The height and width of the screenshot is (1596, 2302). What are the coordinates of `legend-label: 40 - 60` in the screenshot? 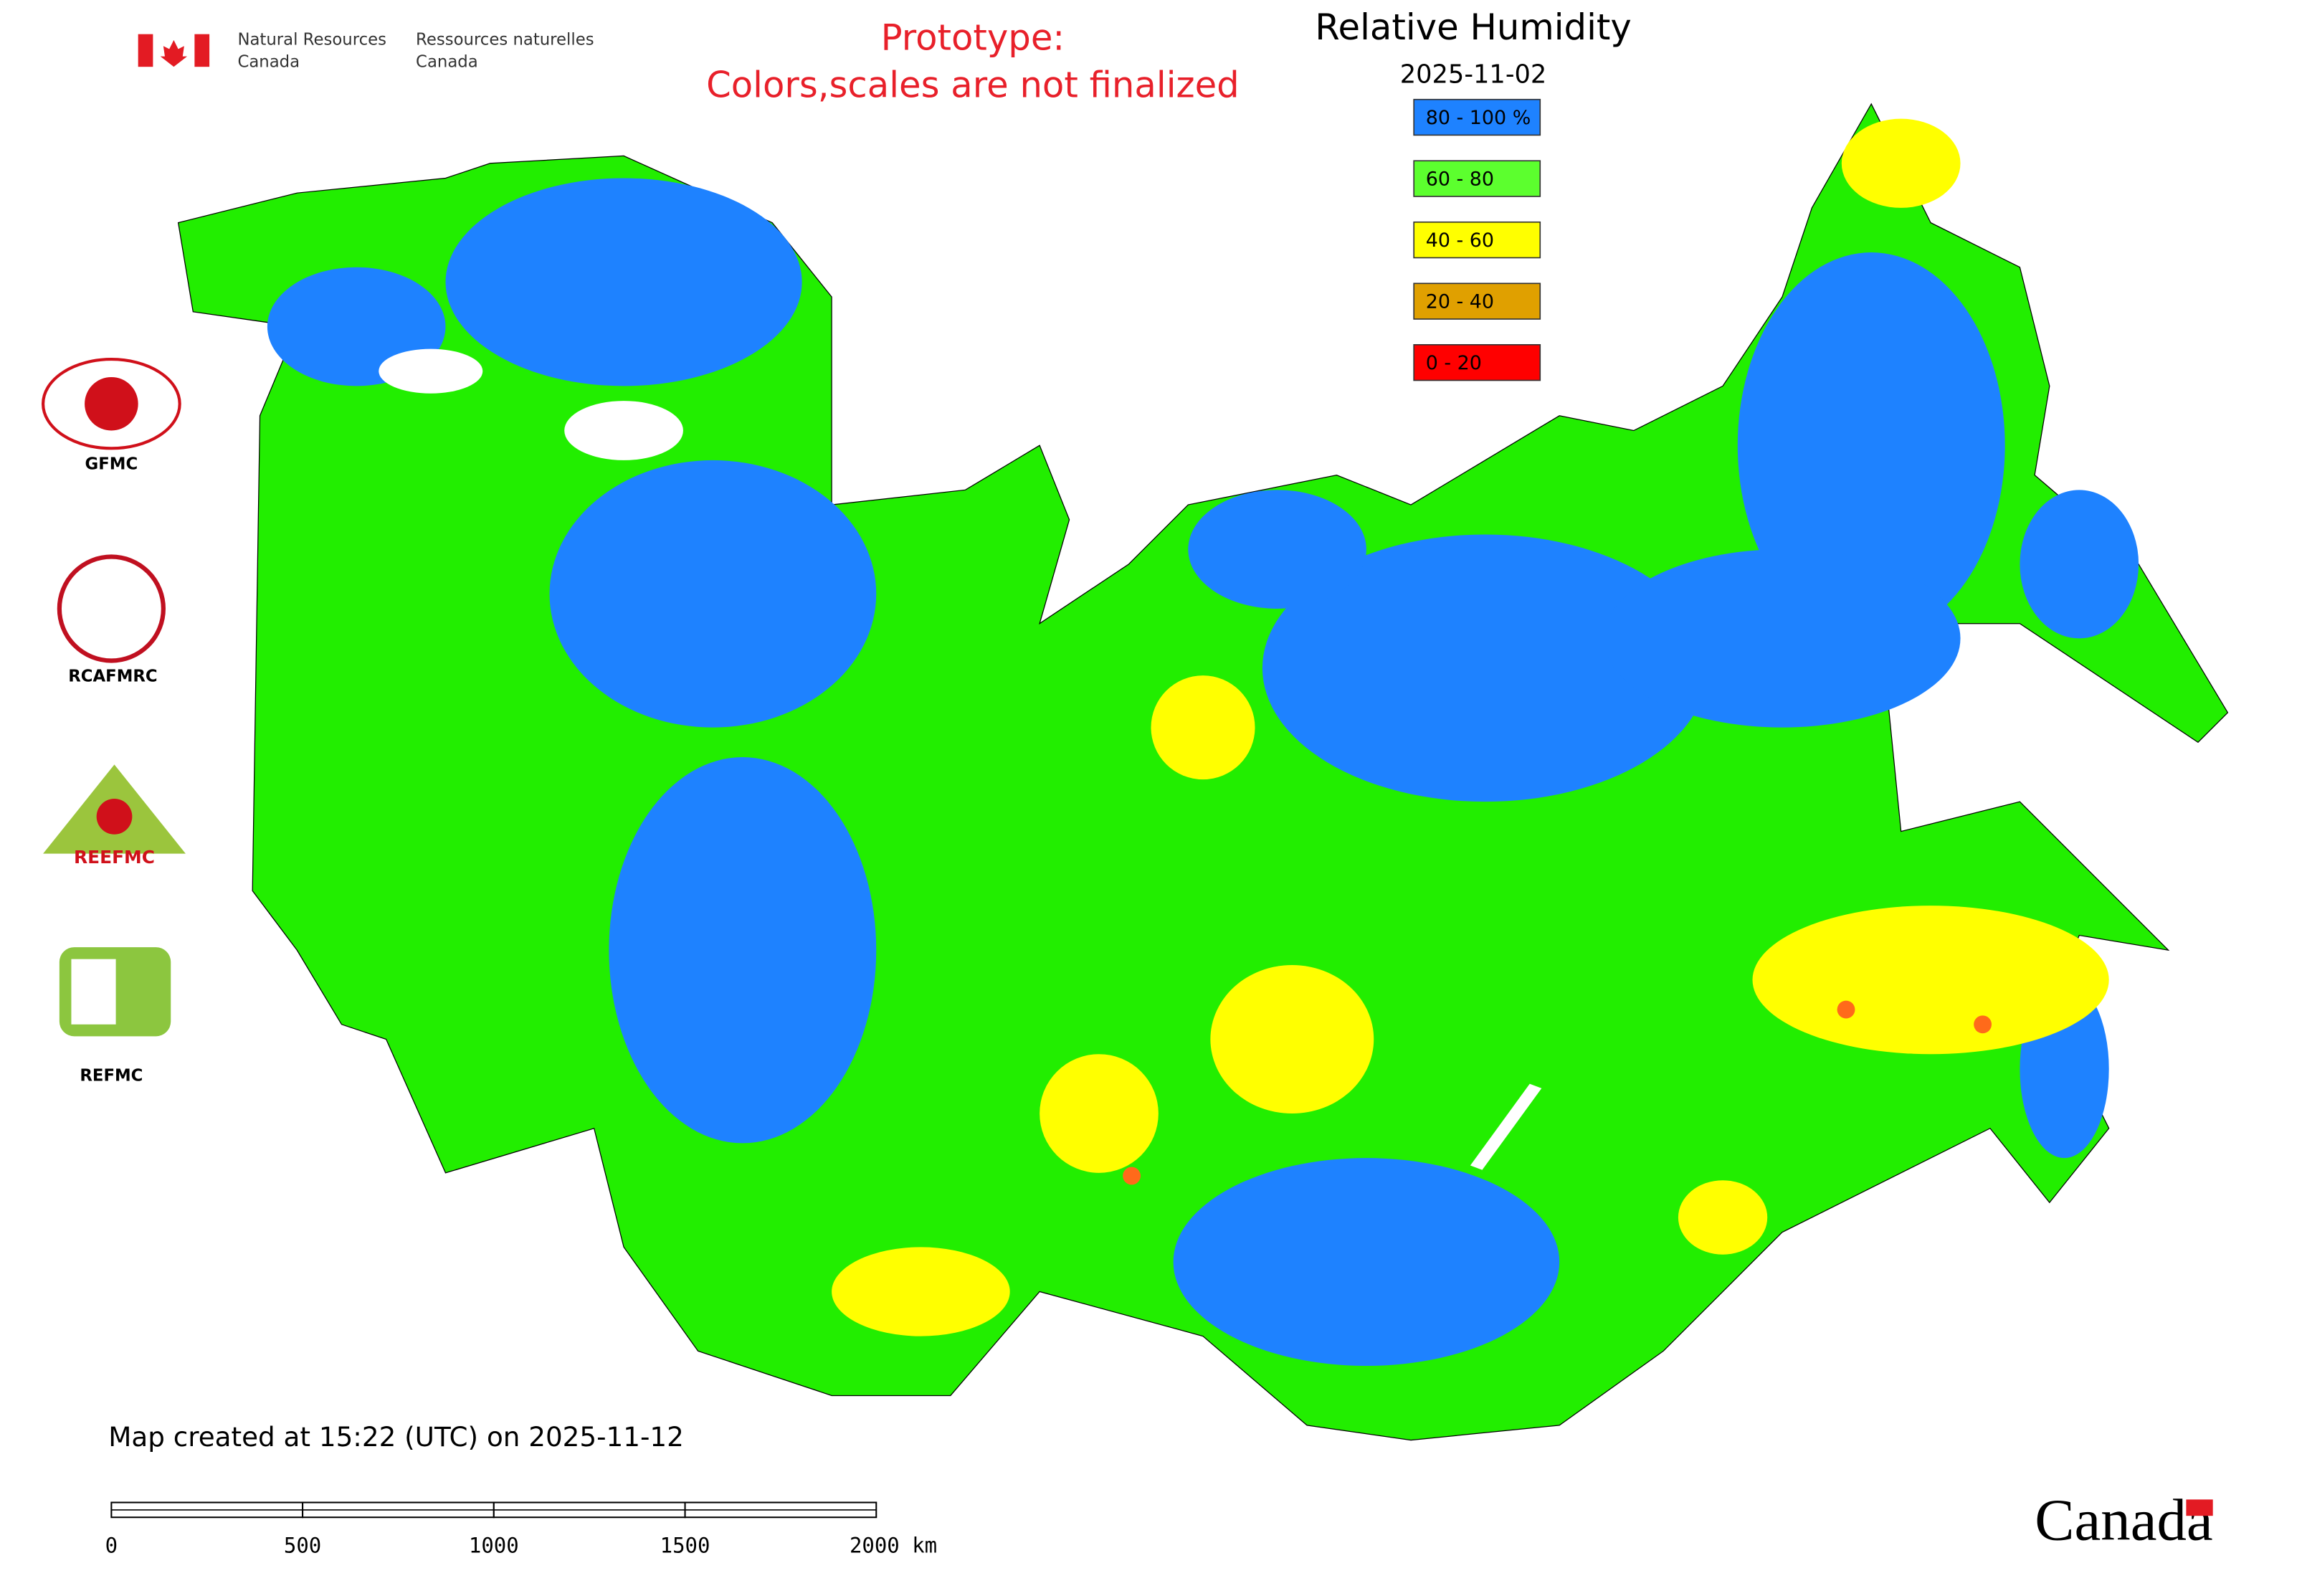 It's located at (1460, 240).